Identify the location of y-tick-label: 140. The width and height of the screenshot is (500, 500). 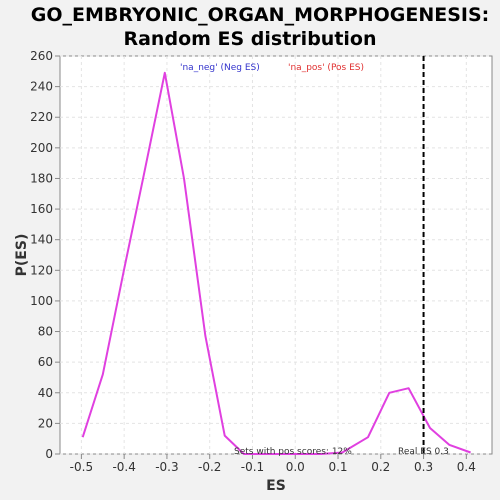
(41, 240).